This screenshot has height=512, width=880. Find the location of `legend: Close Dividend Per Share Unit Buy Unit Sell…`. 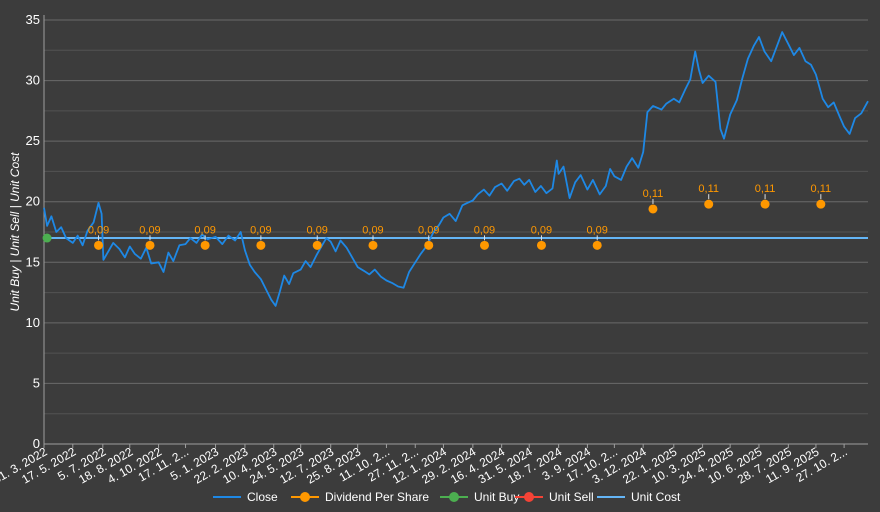

legend: Close Dividend Per Share Unit Buy Unit Sell… is located at coordinates (447, 497).